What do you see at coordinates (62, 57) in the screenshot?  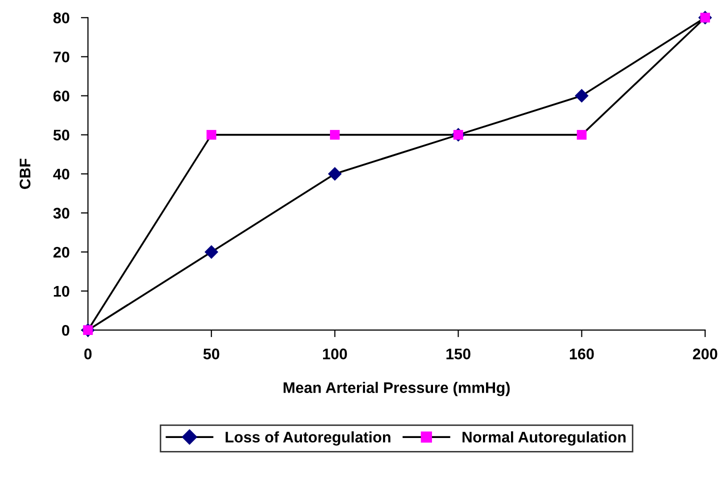 I see `y-tick-label: 70` at bounding box center [62, 57].